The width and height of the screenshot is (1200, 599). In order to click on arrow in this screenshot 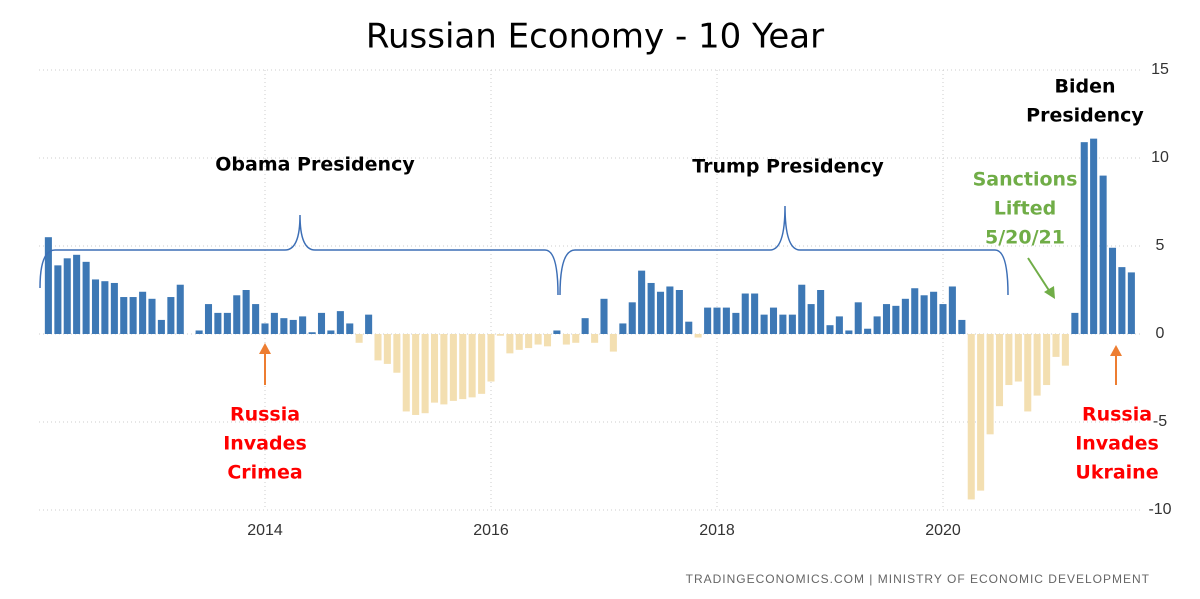, I will do `click(1039, 275)`.